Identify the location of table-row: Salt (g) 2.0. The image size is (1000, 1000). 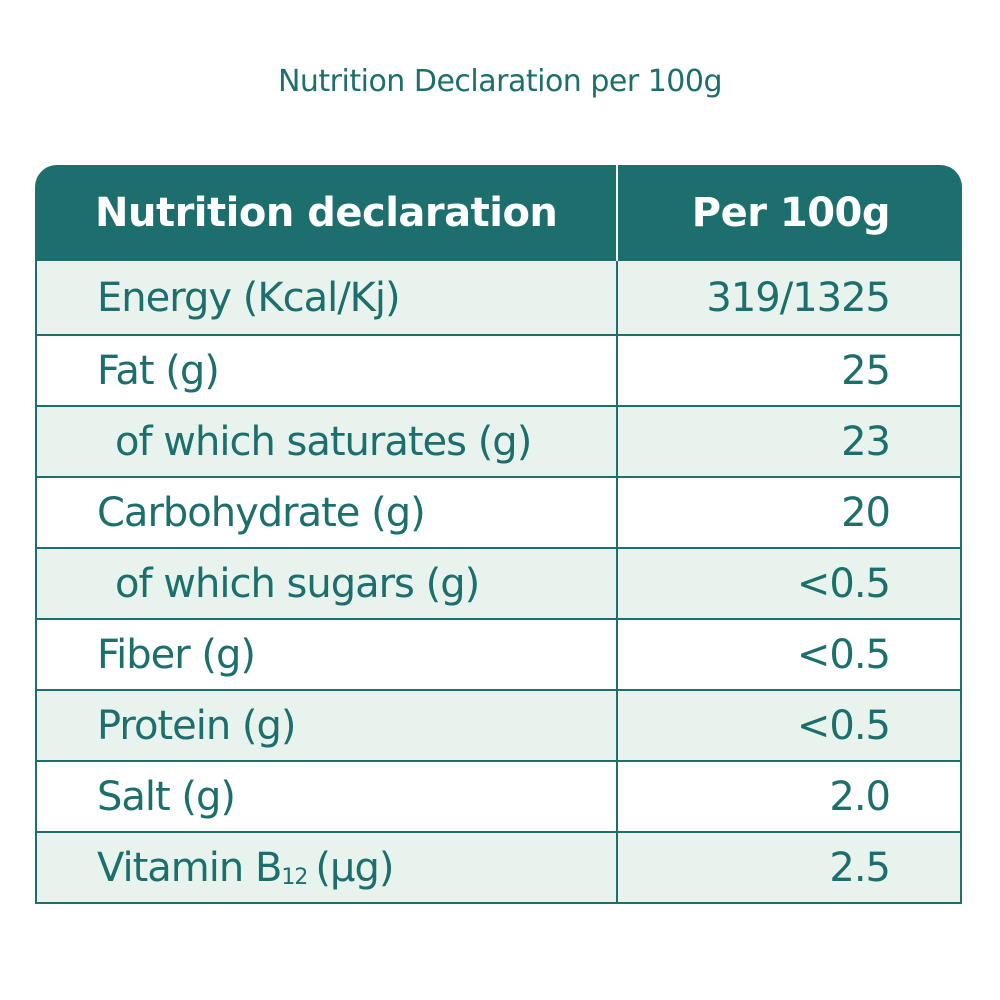
(498, 795).